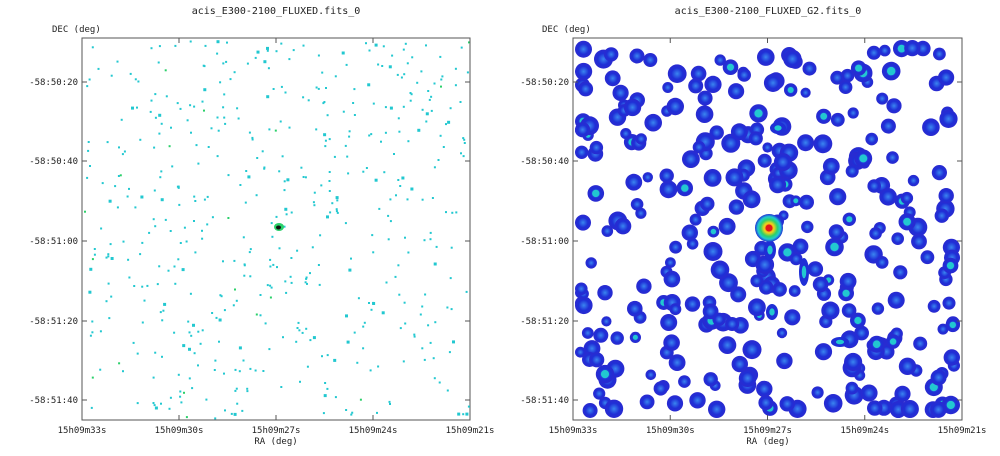  Describe the element at coordinates (864, 431) in the screenshot. I see `x-tick-label: 15h09m24s` at that location.